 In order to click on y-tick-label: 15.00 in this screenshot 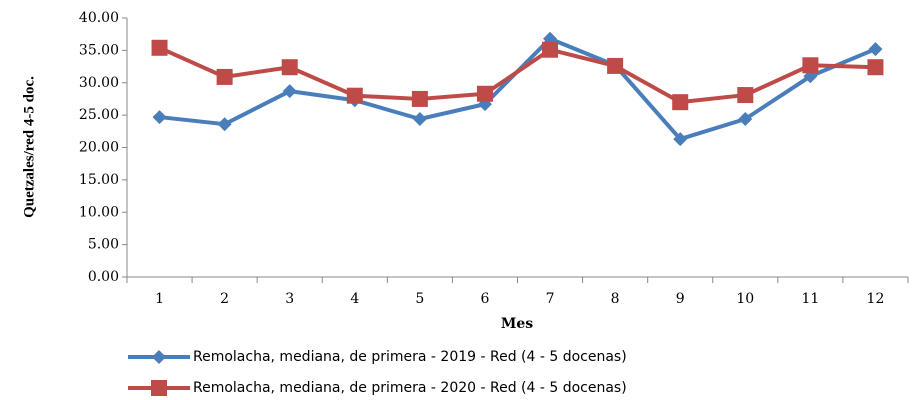, I will do `click(99, 180)`.